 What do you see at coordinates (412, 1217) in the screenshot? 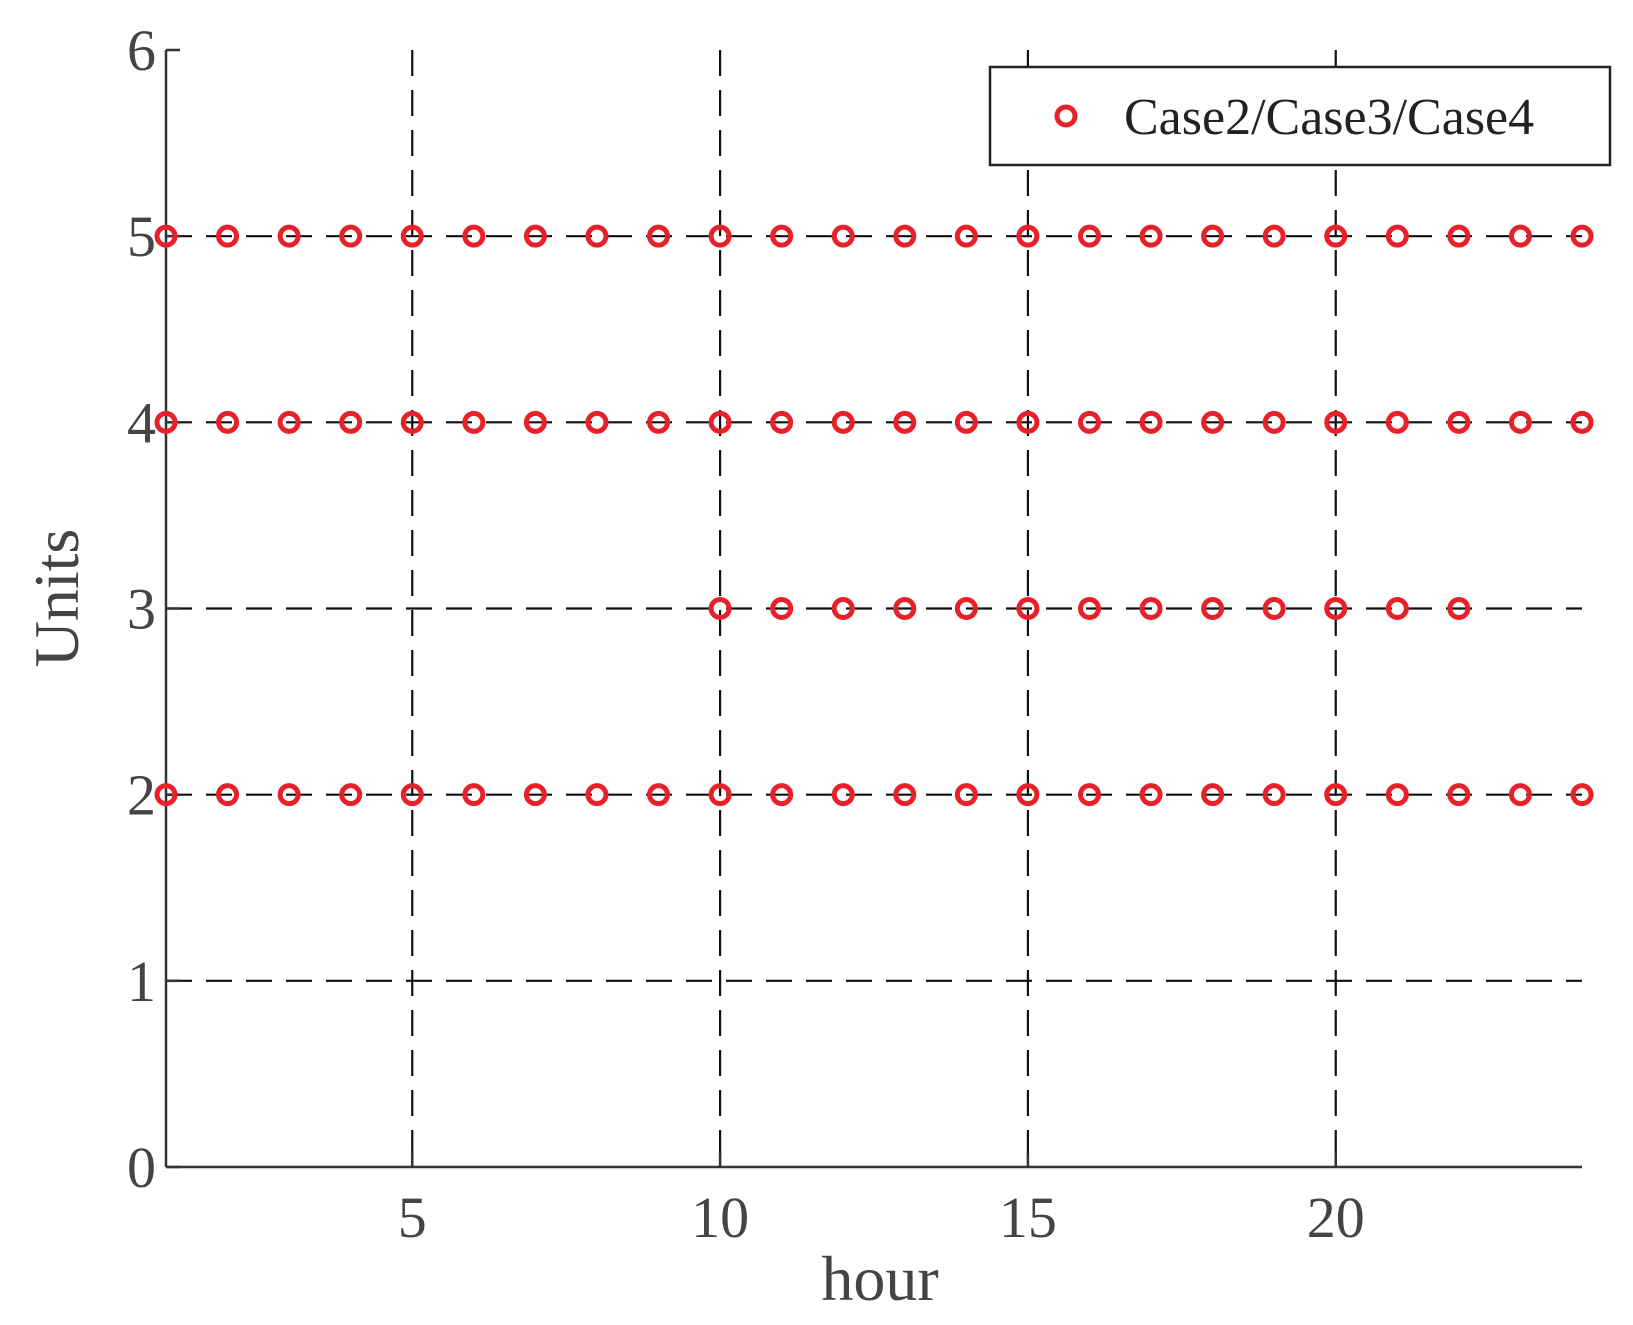
I see `x-tick-label: 5` at bounding box center [412, 1217].